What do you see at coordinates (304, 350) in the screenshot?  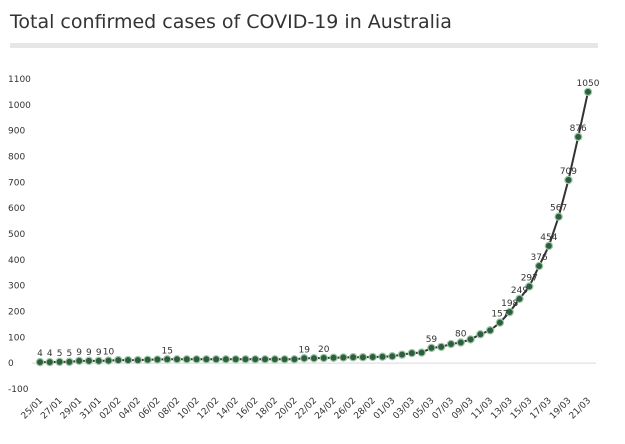 I see `data-label: 19` at bounding box center [304, 350].